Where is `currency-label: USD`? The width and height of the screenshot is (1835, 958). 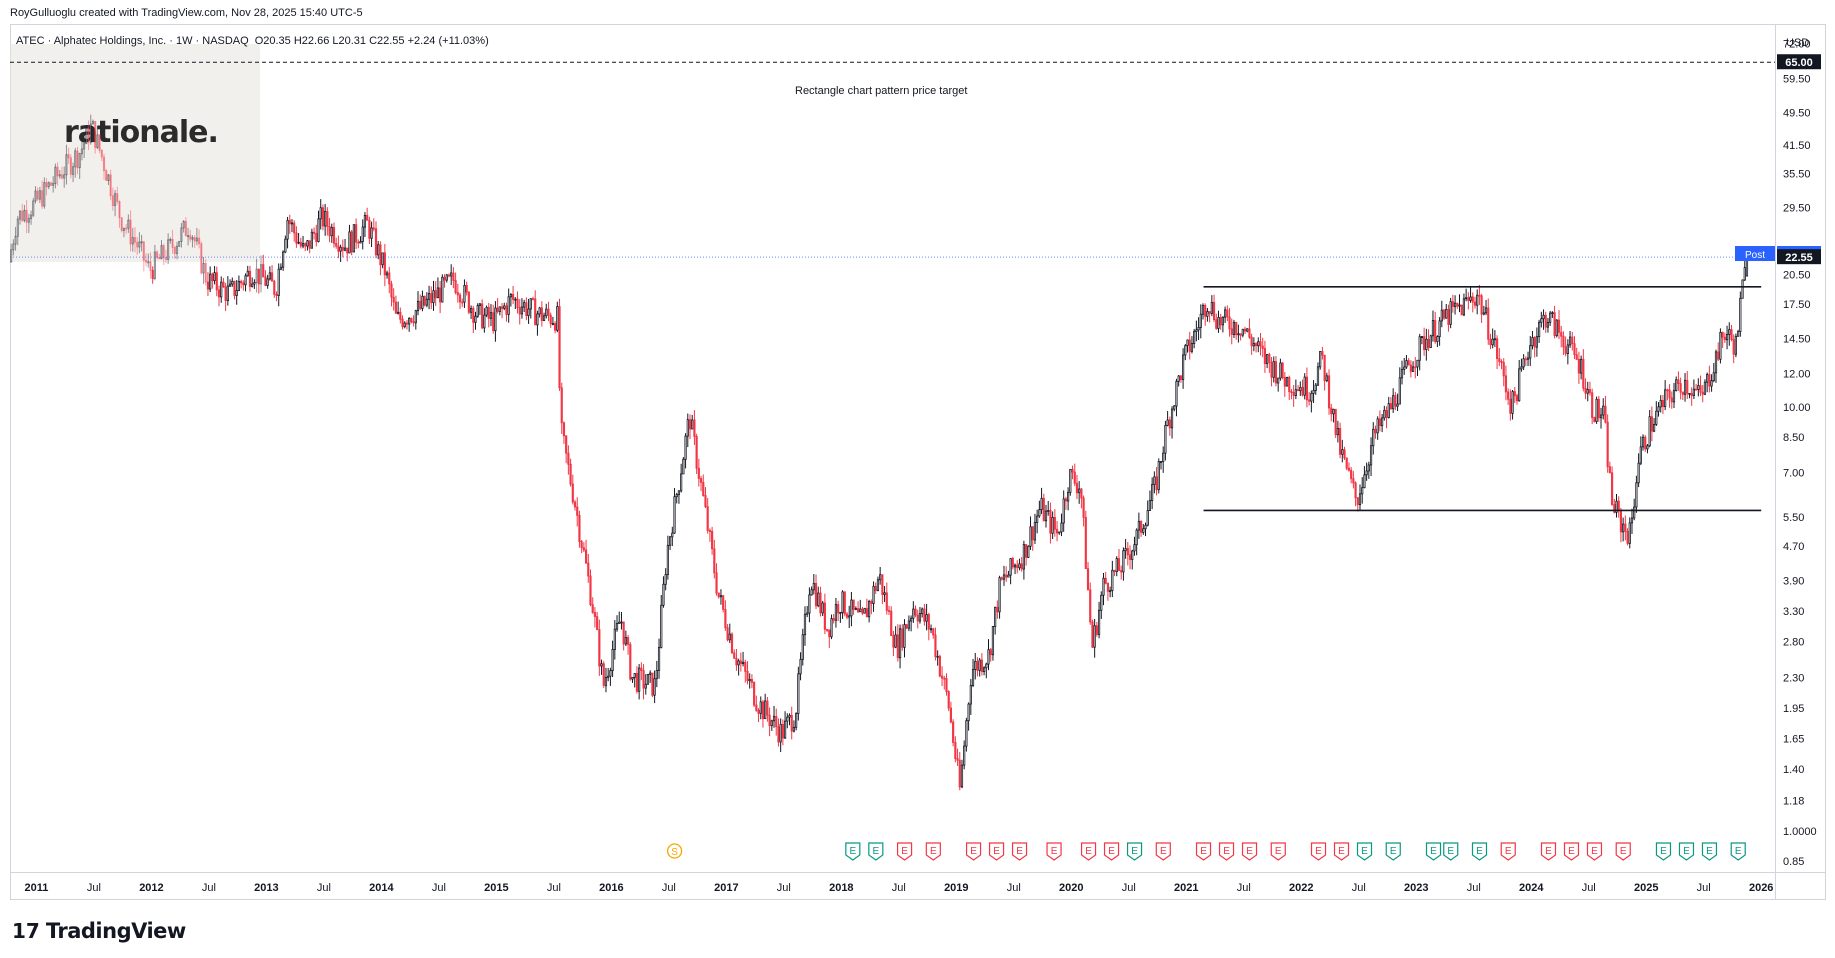 currency-label: USD is located at coordinates (1798, 43).